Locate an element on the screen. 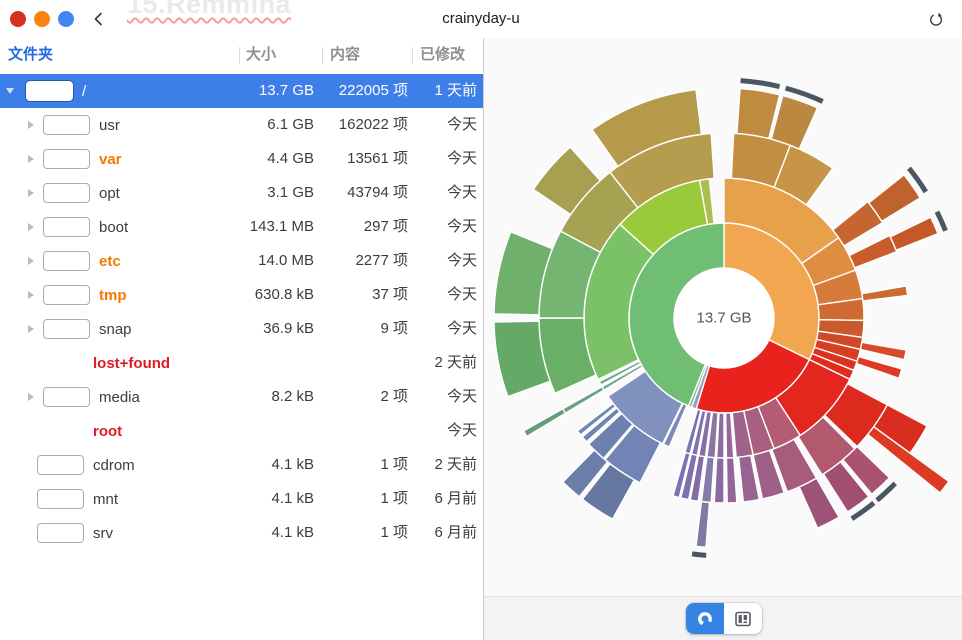  folder-name: mnt is located at coordinates (106, 499).